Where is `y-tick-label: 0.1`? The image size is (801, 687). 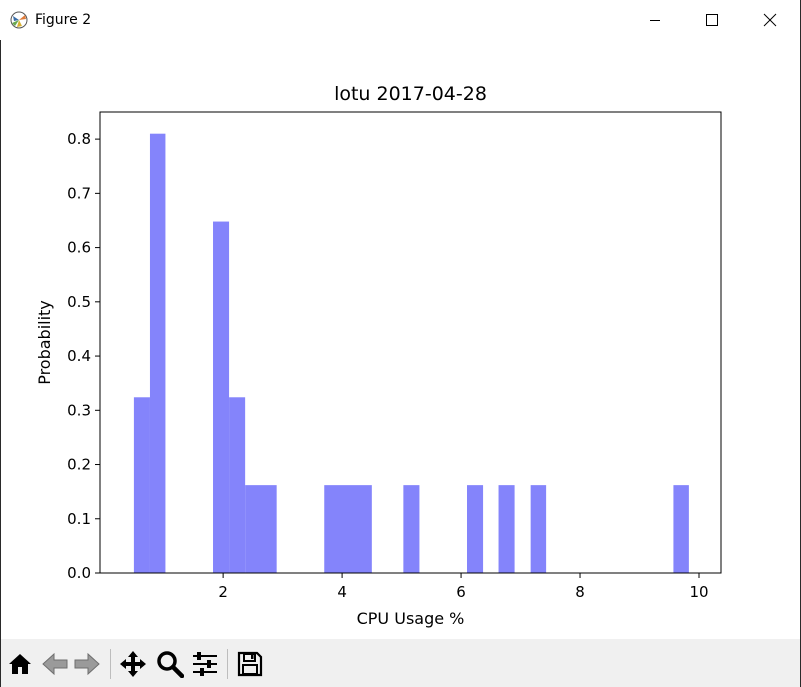
y-tick-label: 0.1 is located at coordinates (79, 519).